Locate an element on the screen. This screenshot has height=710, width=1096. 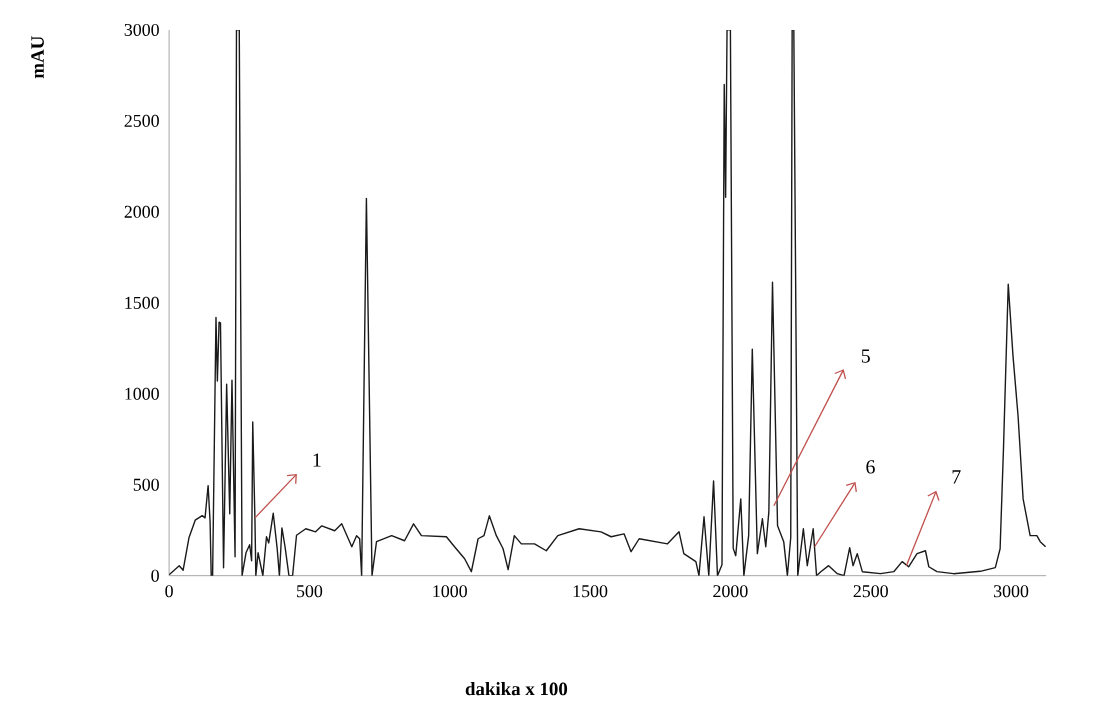
y-tick-label: 0 is located at coordinates (155, 575).